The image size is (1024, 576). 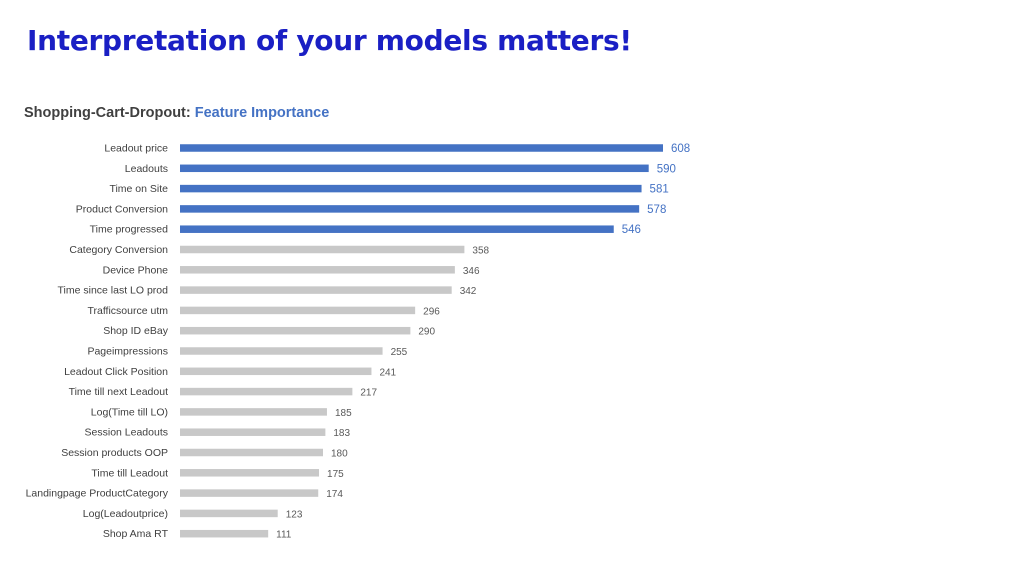 What do you see at coordinates (368, 393) in the screenshot?
I see `data-label: 217` at bounding box center [368, 393].